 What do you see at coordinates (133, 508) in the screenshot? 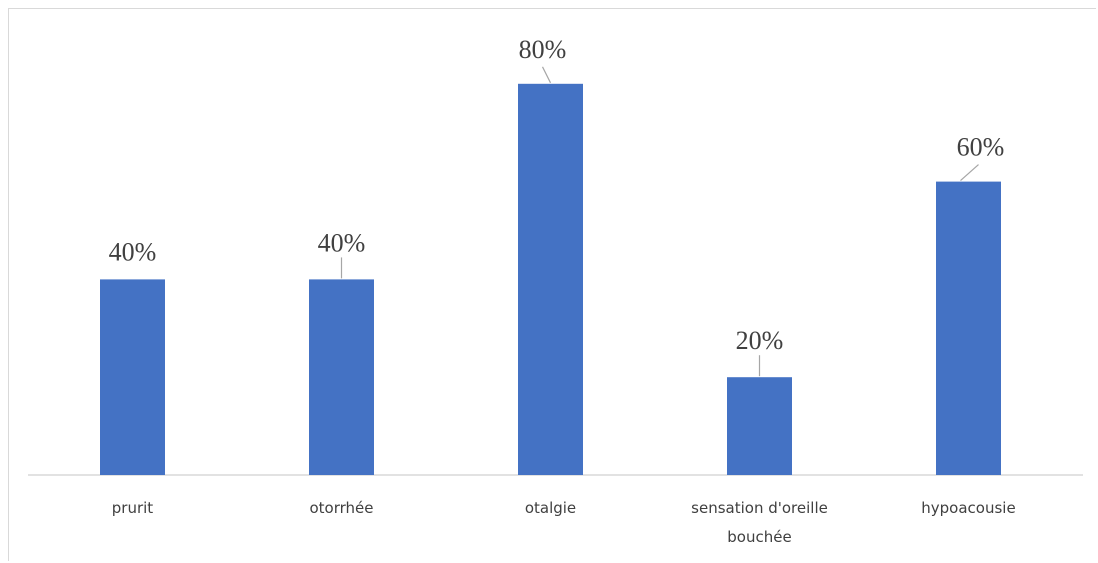
I see `category-label-0: prurit` at bounding box center [133, 508].